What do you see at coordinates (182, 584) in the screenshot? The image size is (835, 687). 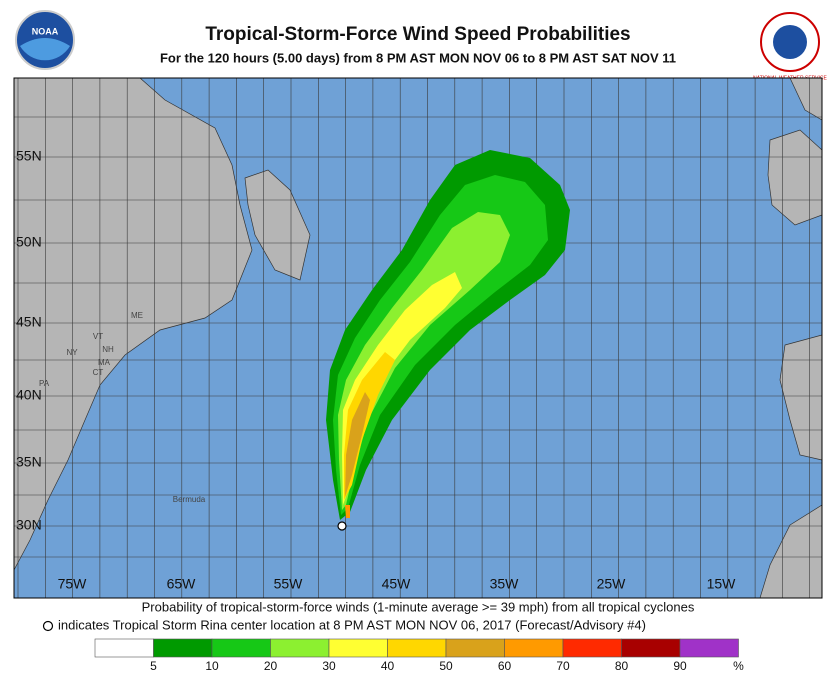 I see `lon-label: 65W` at bounding box center [182, 584].